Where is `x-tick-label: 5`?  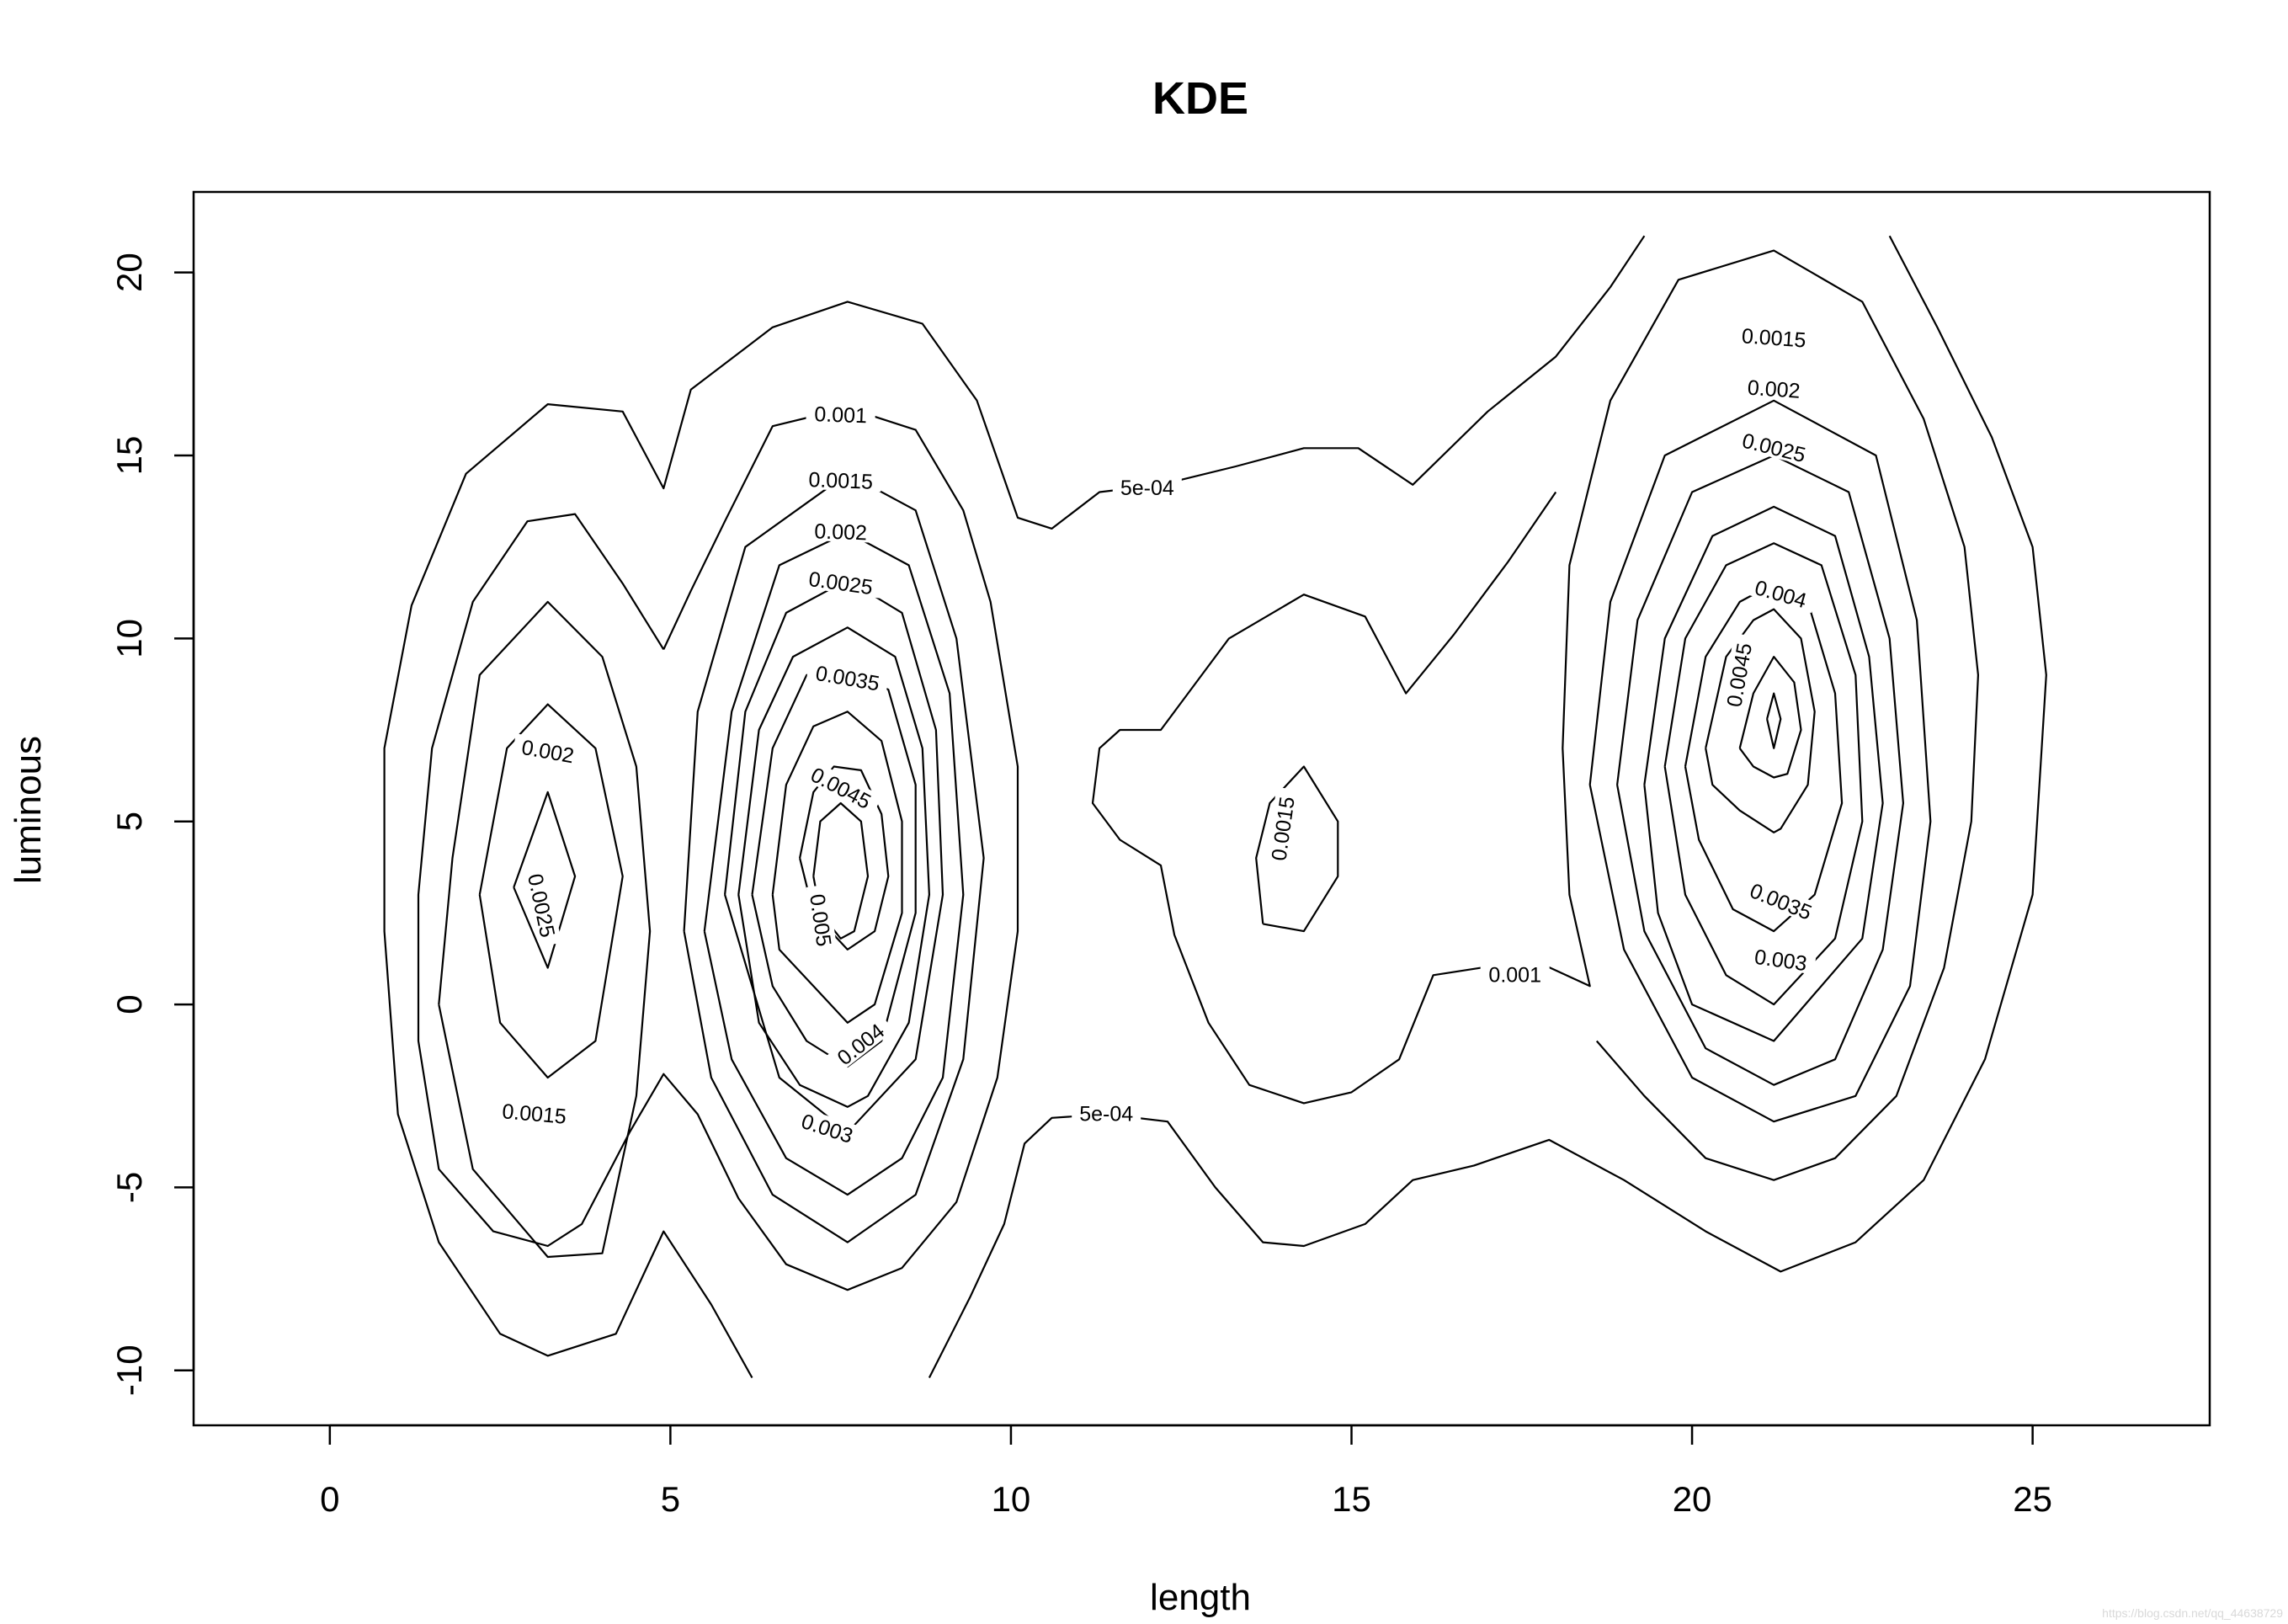 x-tick-label: 5 is located at coordinates (670, 1499).